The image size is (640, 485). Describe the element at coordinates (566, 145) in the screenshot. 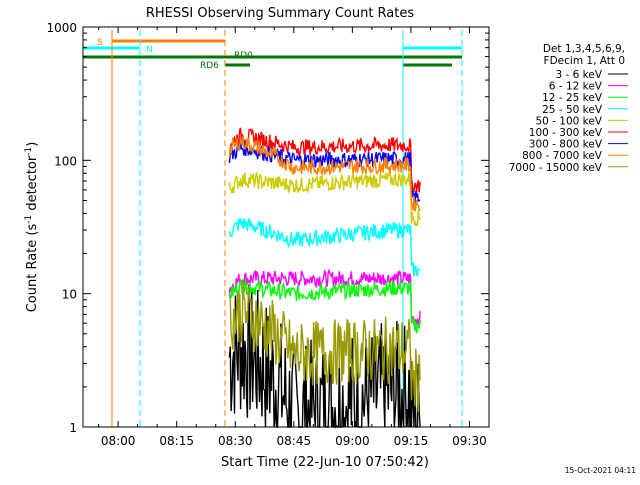

I see `legend-entry-label: 300 - 800 keV` at that location.